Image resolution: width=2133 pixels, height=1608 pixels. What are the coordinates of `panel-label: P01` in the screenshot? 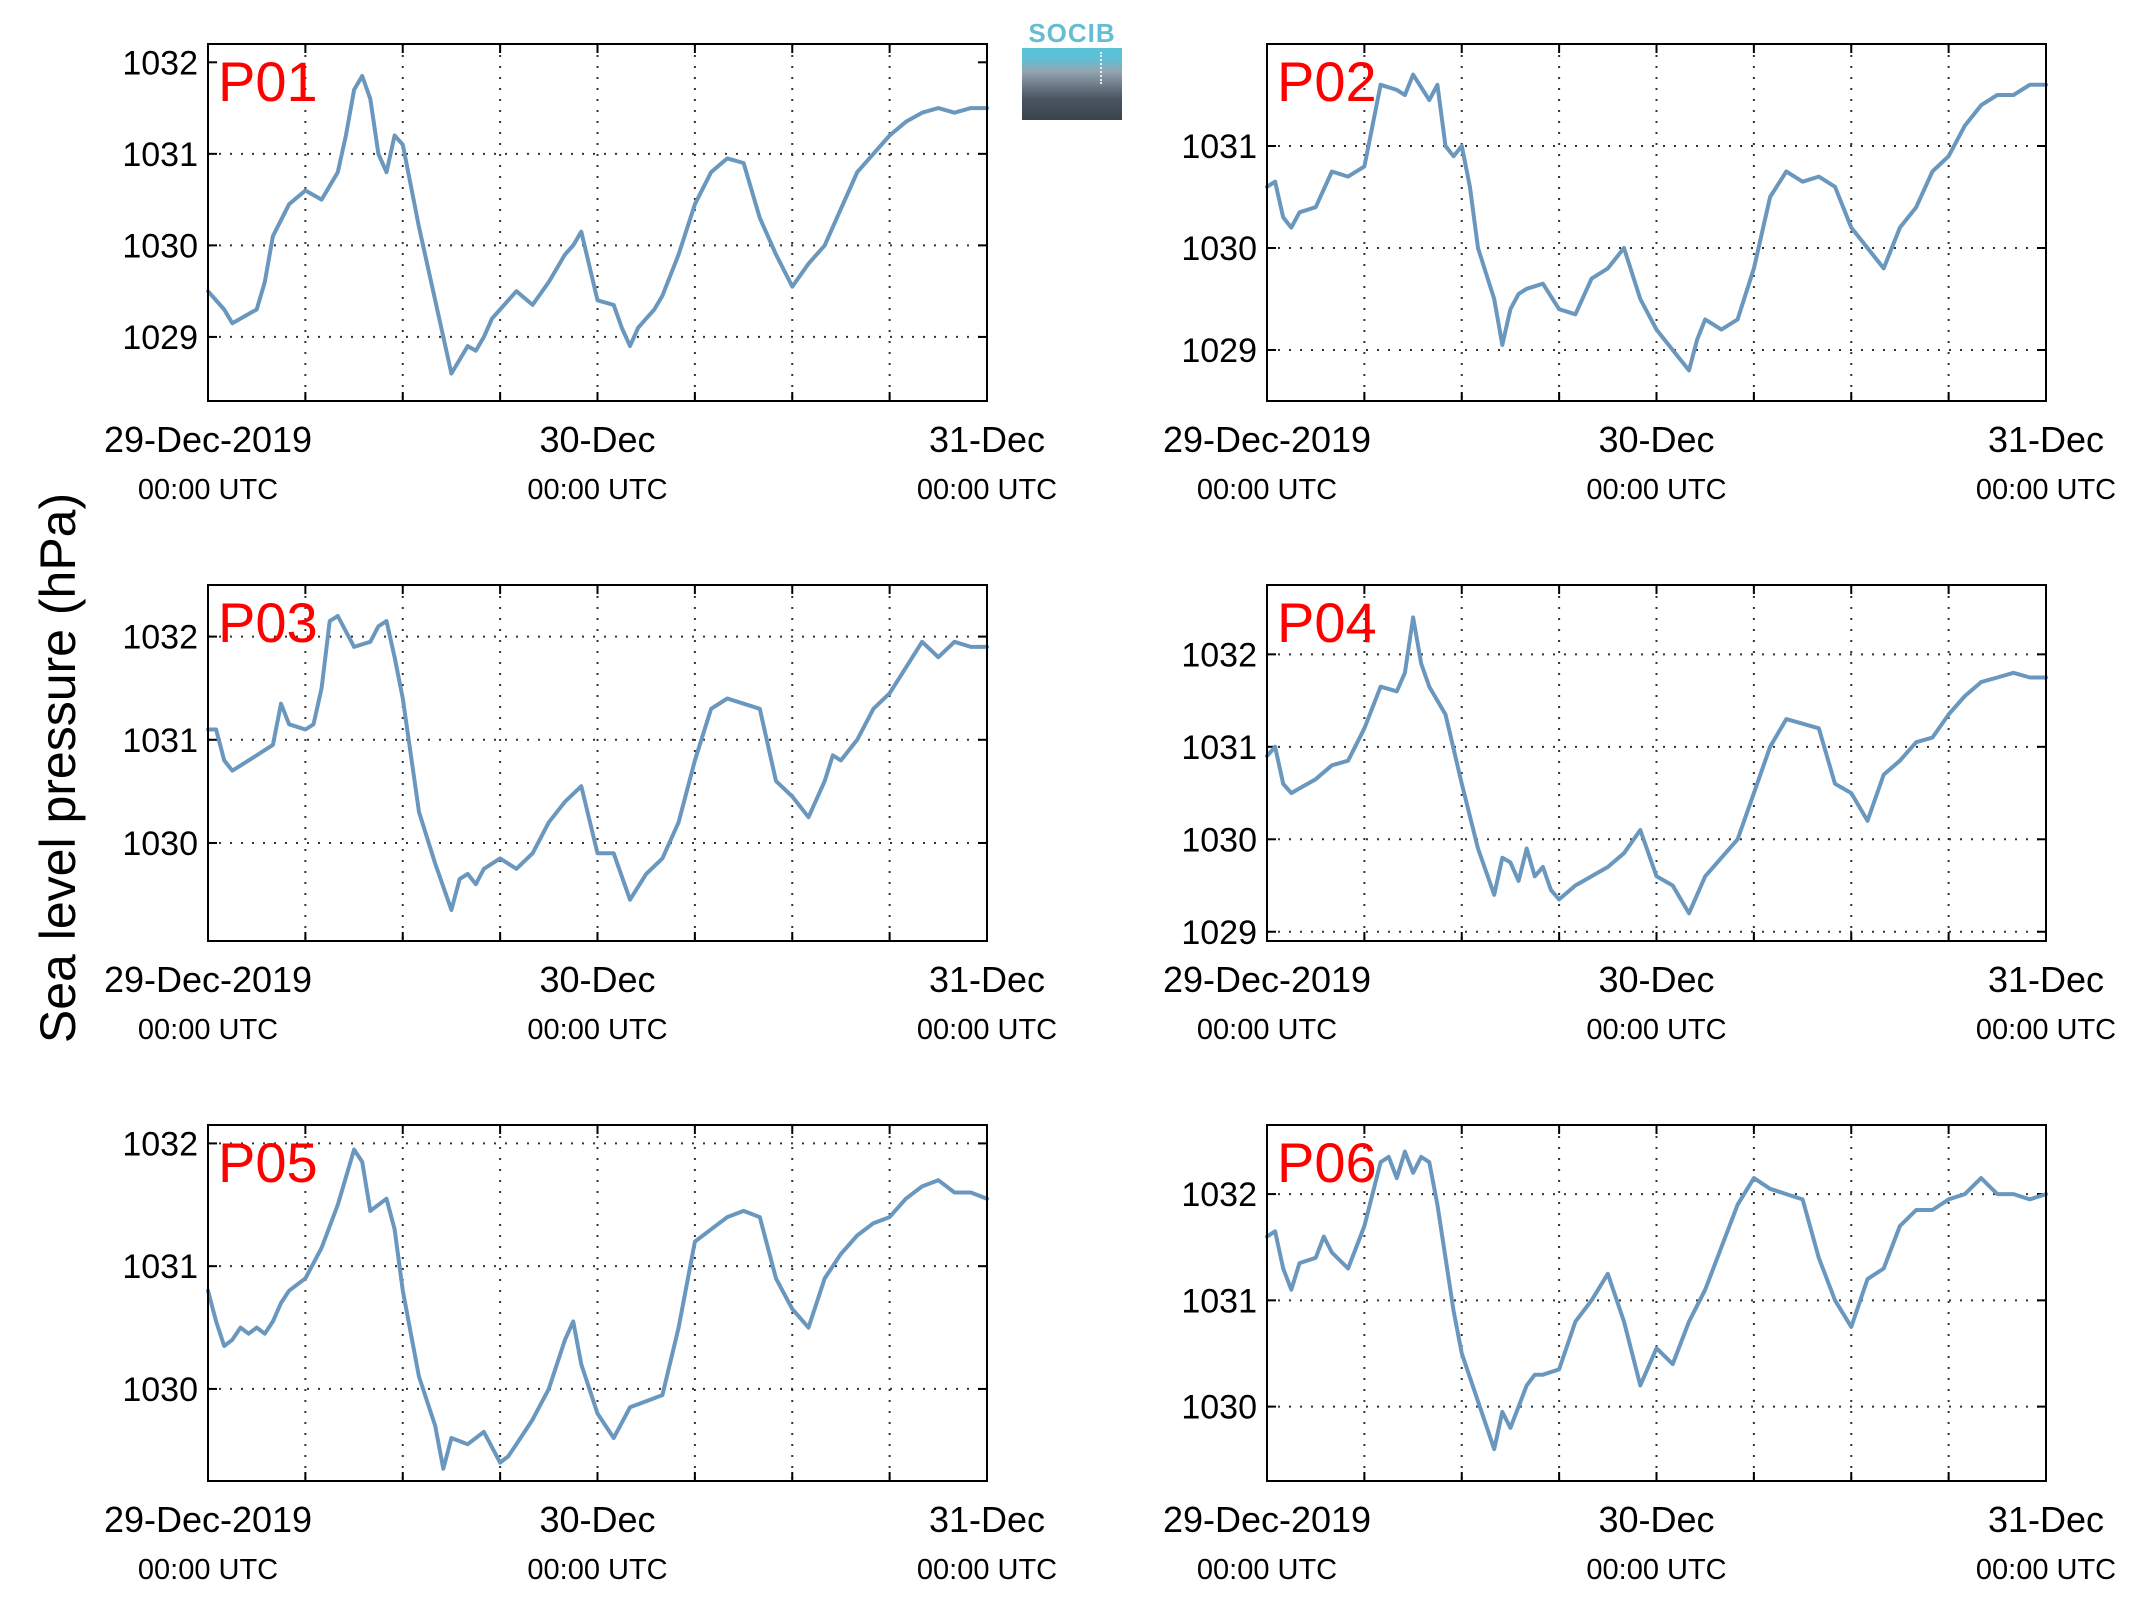 It's located at (268, 81).